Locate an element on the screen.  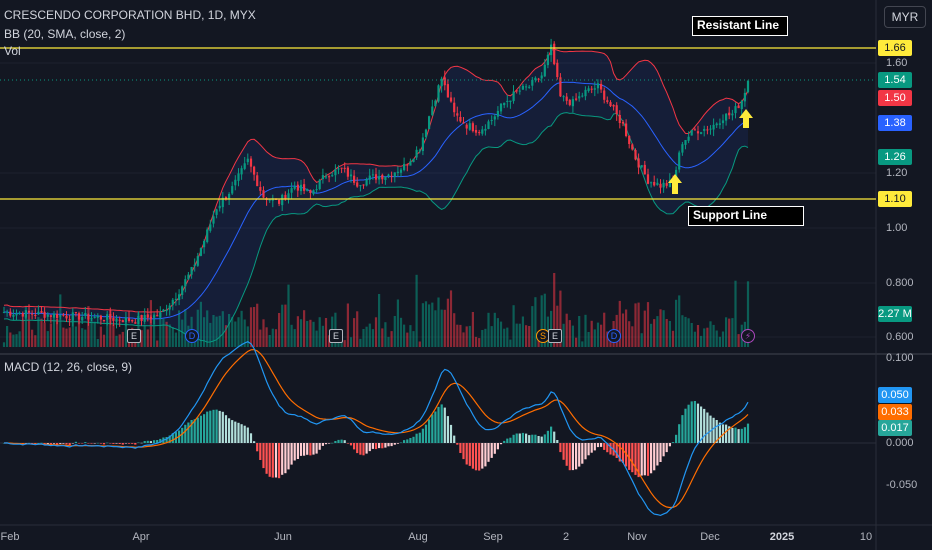
macd-tick: 0.100 is located at coordinates (900, 358).